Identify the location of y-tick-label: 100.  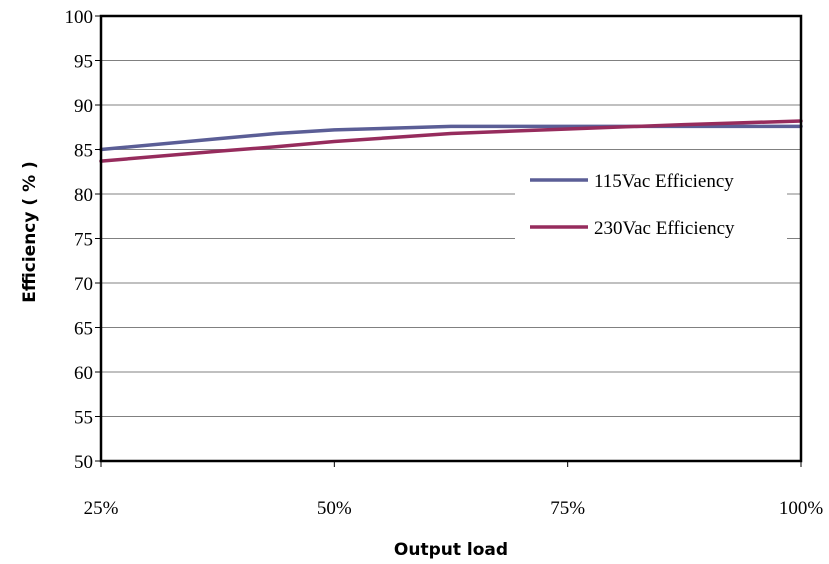
(79, 17).